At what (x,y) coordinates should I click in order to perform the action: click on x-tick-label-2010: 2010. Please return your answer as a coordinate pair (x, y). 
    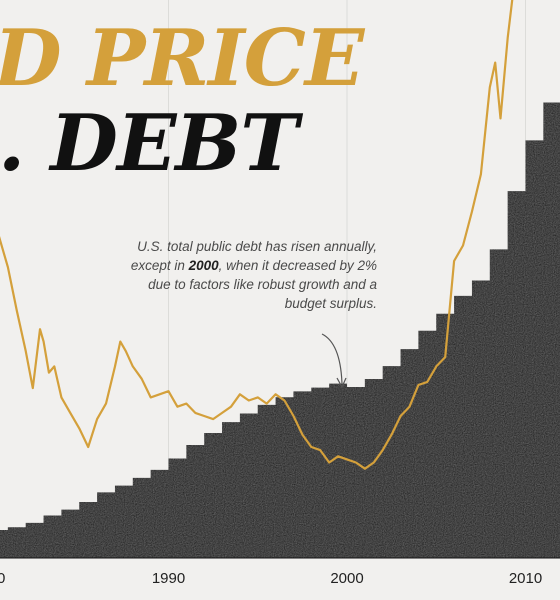
    Looking at the image, I should click on (525, 578).